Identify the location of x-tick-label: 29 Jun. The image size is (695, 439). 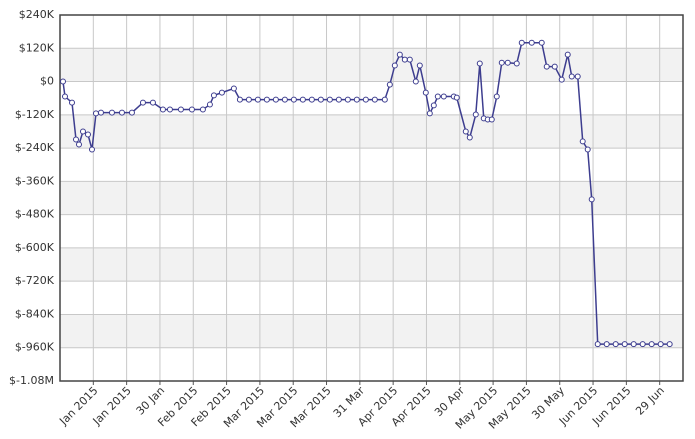
(650, 401).